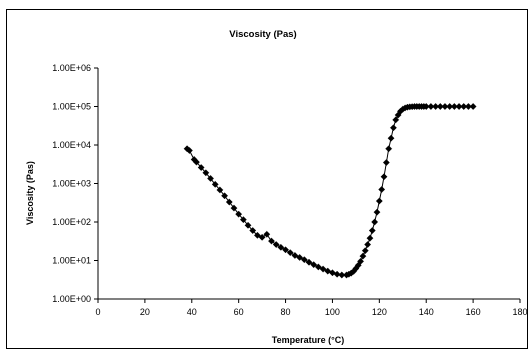 This screenshot has height=352, width=532. I want to click on x-tick-label: 20, so click(145, 312).